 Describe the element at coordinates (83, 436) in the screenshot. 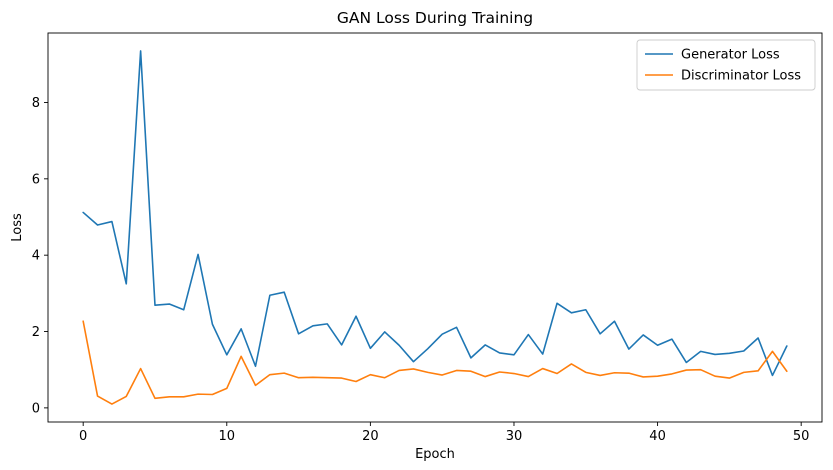

I see `x-tick-label: 0` at that location.